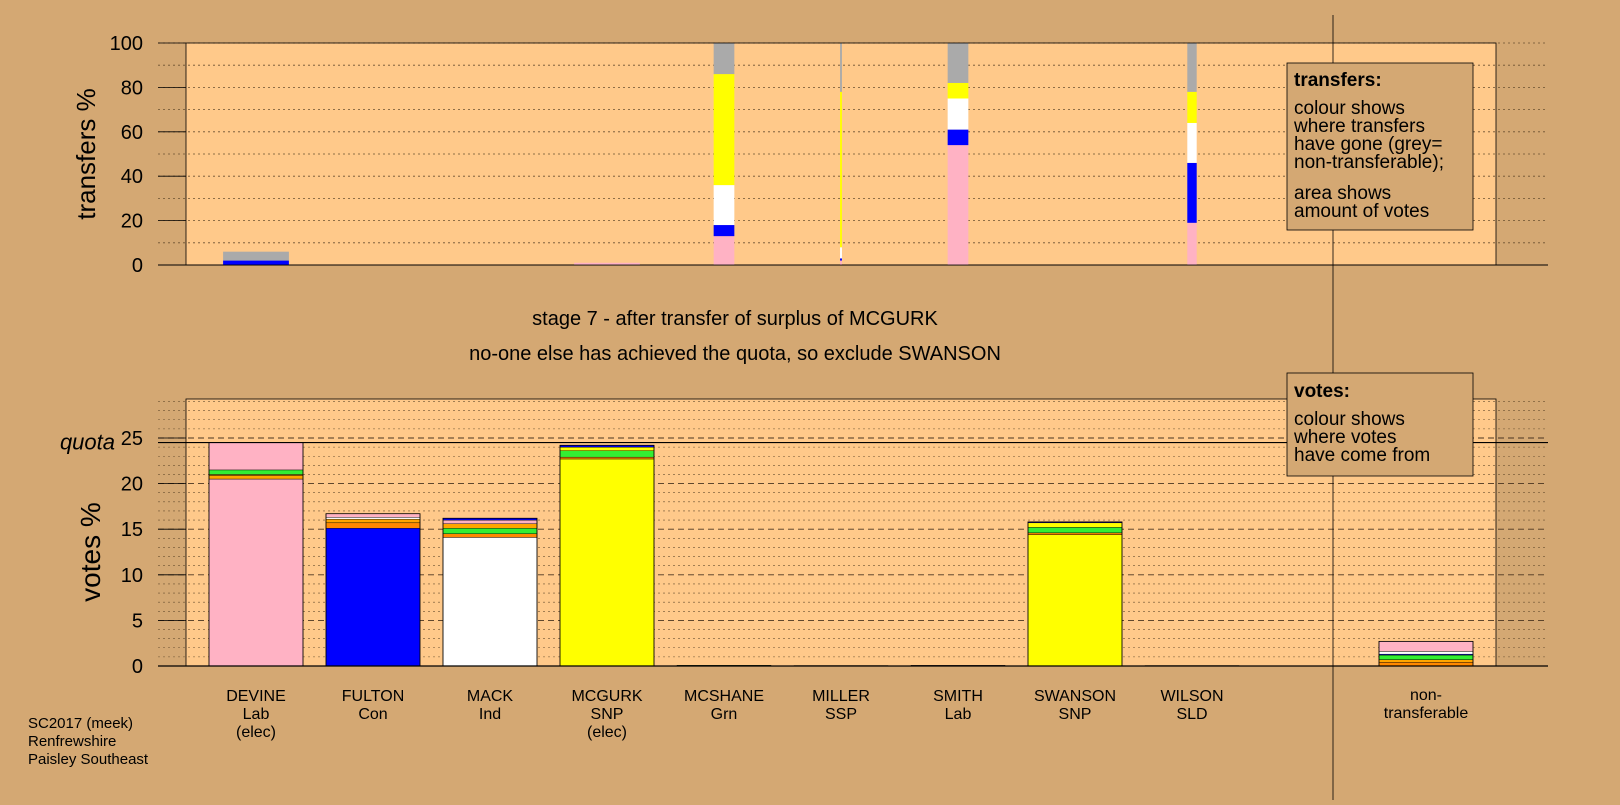 The width and height of the screenshot is (1620, 805). I want to click on nontransferable-label: transferable, so click(1426, 713).